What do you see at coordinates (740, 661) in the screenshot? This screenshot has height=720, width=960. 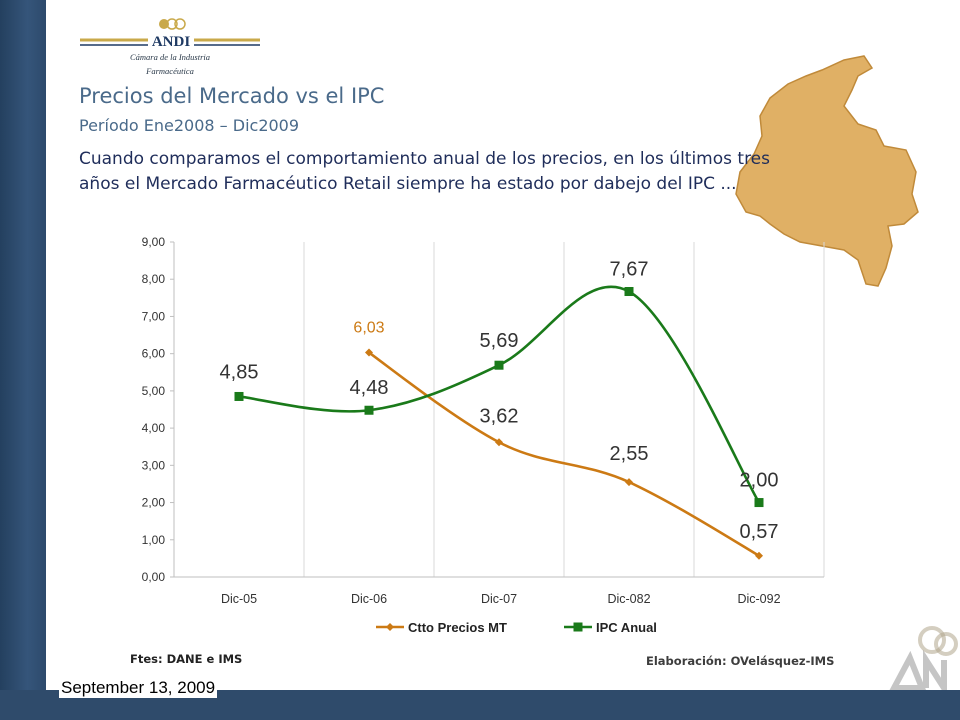 I see `author-note: Elaboración: OVelásquez-IMS` at bounding box center [740, 661].